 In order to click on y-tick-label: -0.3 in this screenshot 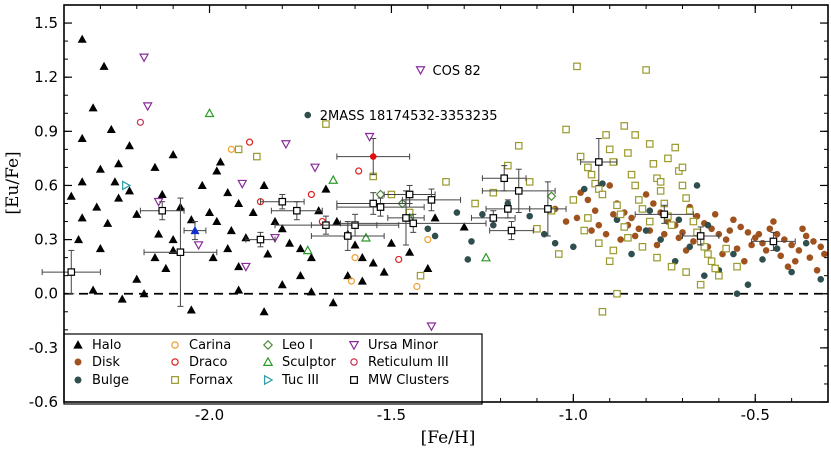, I will do `click(43, 348)`.